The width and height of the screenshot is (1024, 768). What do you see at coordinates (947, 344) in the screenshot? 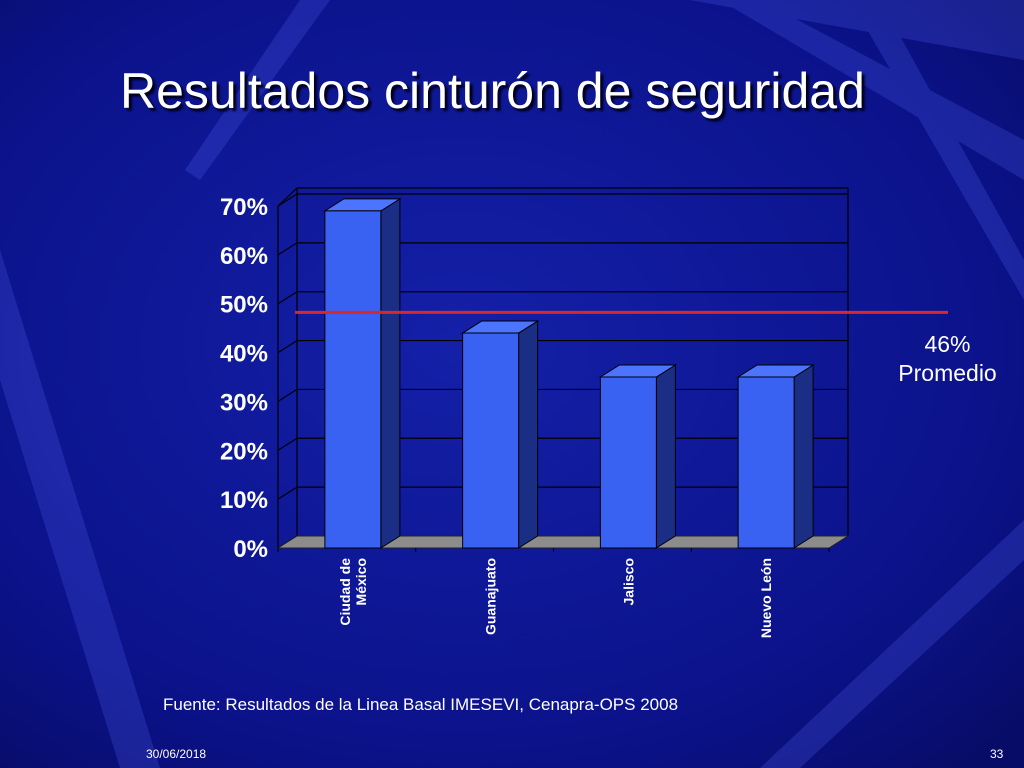
I see `average-value: 46%` at bounding box center [947, 344].